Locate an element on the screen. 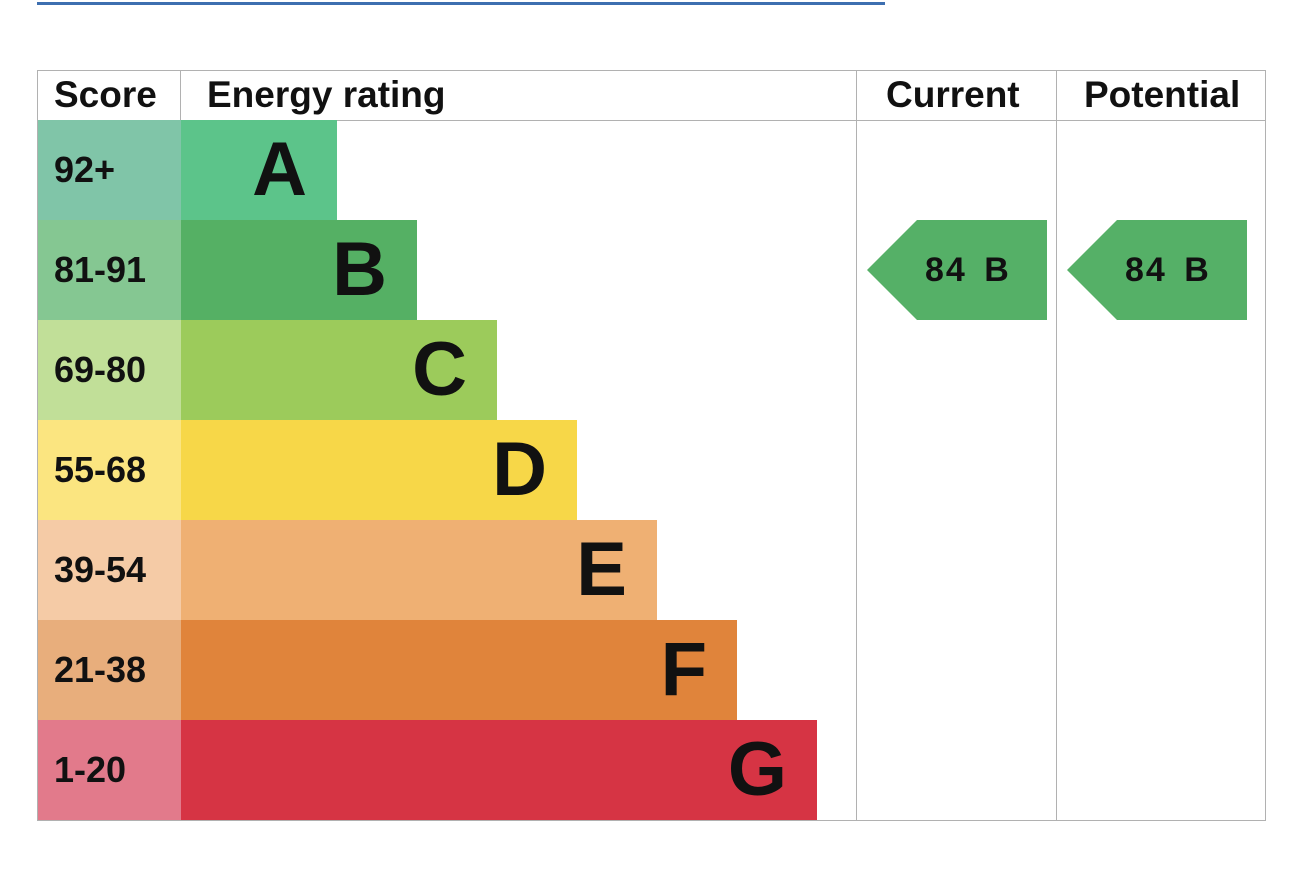  clipped-link-underline is located at coordinates (461, 3).